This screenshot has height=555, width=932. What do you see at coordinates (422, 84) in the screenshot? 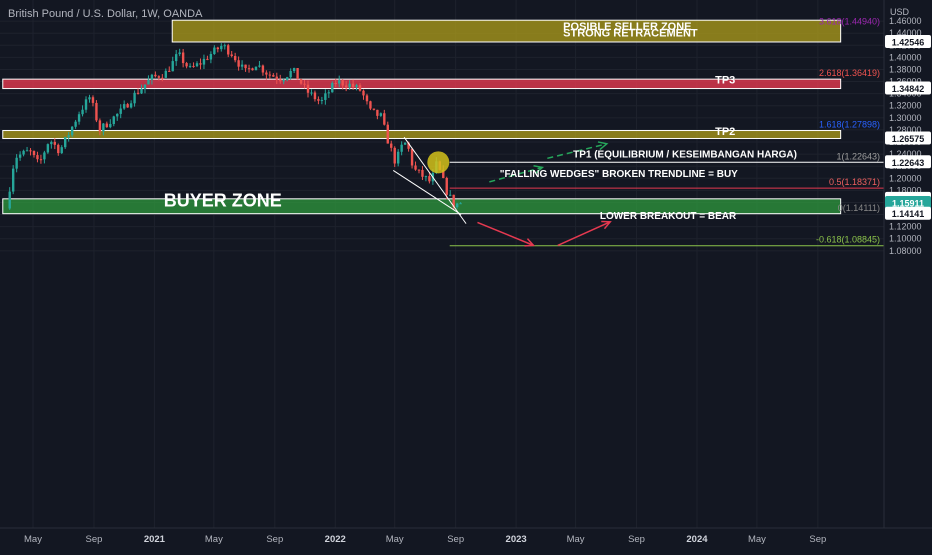
I see `tp3-zone` at bounding box center [422, 84].